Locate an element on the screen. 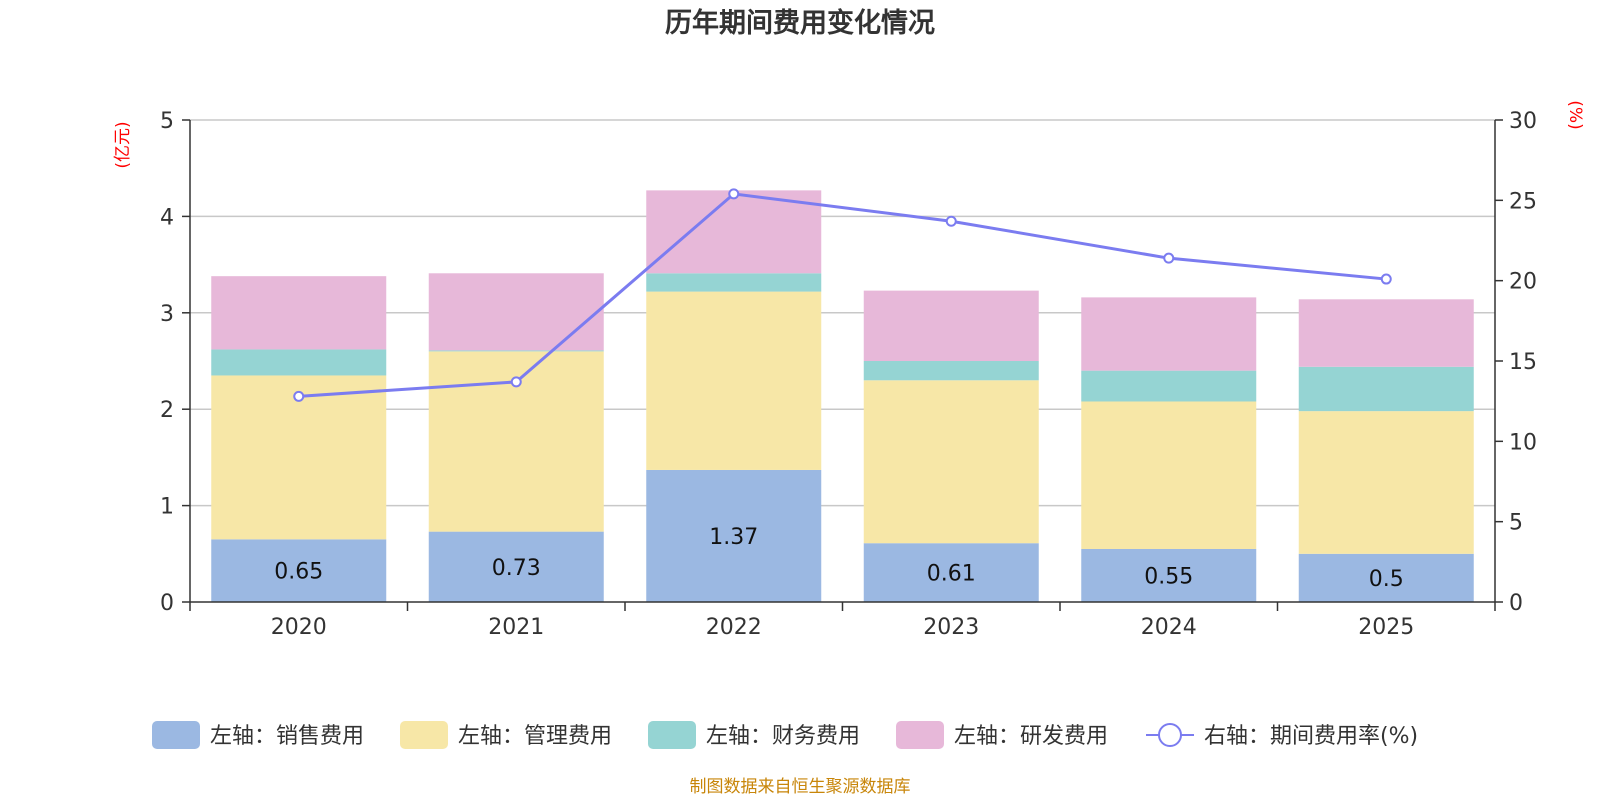 This screenshot has width=1600, height=800. x-tick-label: 2021 is located at coordinates (516, 627).